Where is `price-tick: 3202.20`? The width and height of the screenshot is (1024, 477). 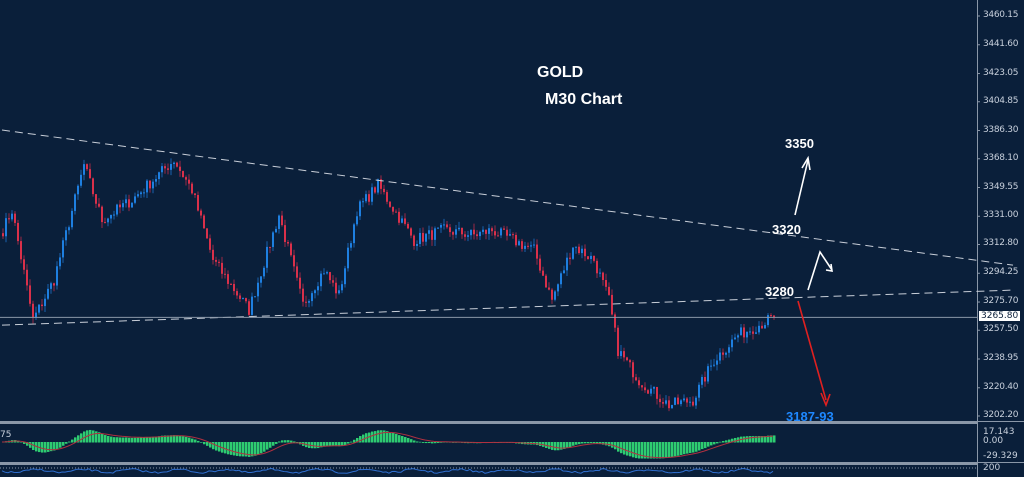
price-tick: 3202.20 is located at coordinates (1001, 415).